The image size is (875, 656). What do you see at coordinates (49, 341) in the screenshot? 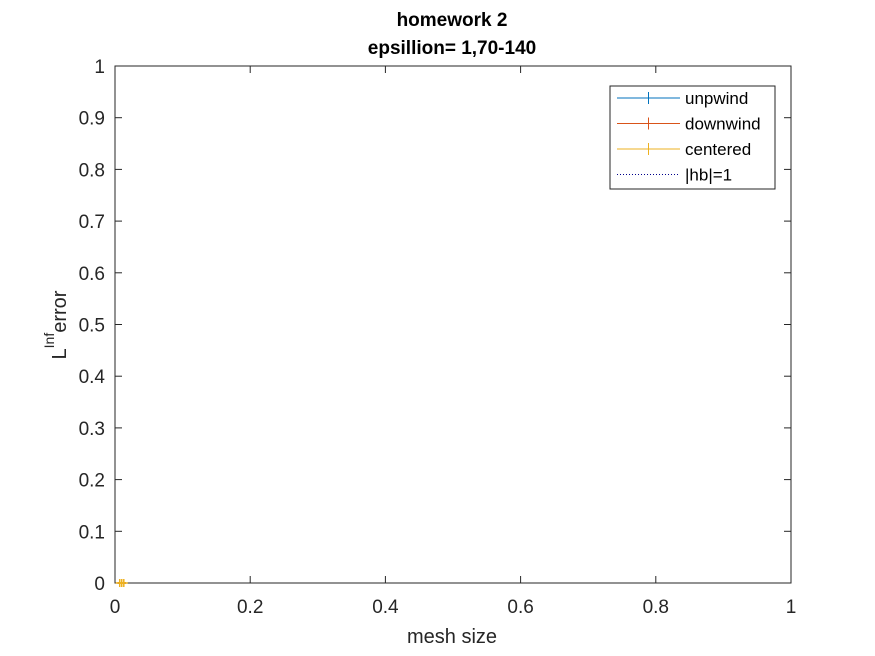
I see `y-axis-label-superscript: Inf` at bounding box center [49, 341].